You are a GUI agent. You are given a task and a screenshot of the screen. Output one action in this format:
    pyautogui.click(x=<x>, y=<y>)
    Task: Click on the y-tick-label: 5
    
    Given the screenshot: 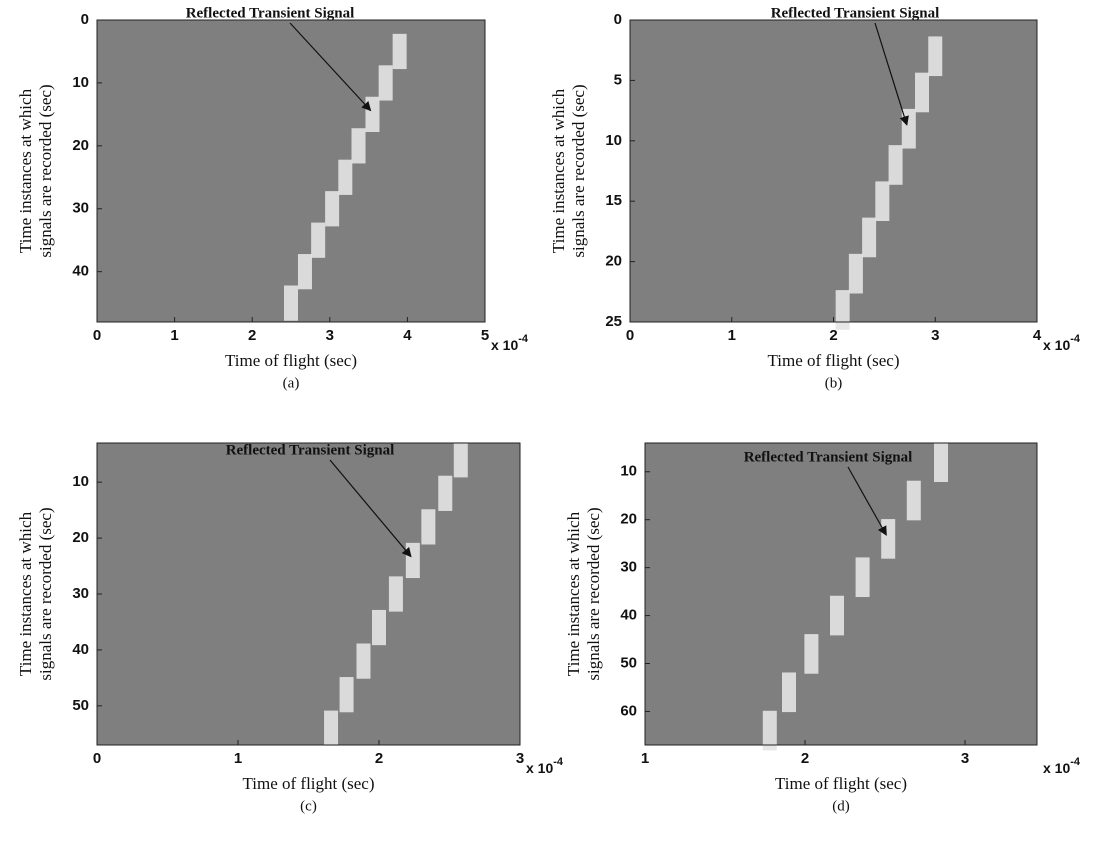 What is the action you would take?
    pyautogui.click(x=618, y=79)
    